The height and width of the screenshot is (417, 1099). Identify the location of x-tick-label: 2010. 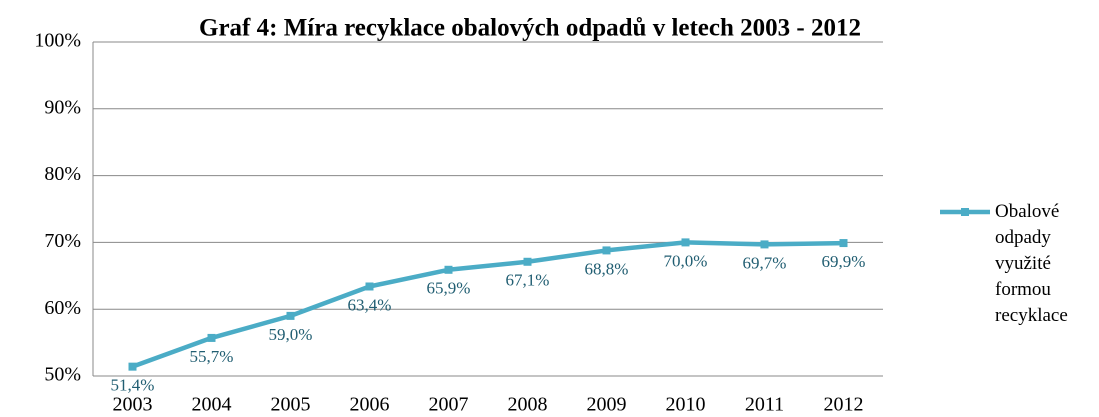
(686, 405).